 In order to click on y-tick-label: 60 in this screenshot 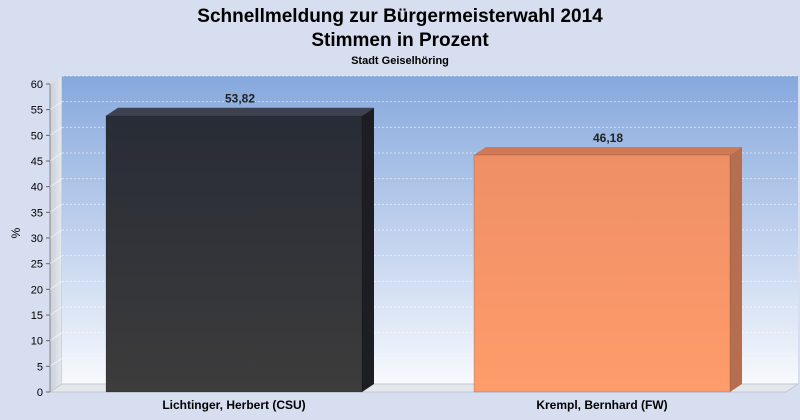, I will do `click(37, 85)`.